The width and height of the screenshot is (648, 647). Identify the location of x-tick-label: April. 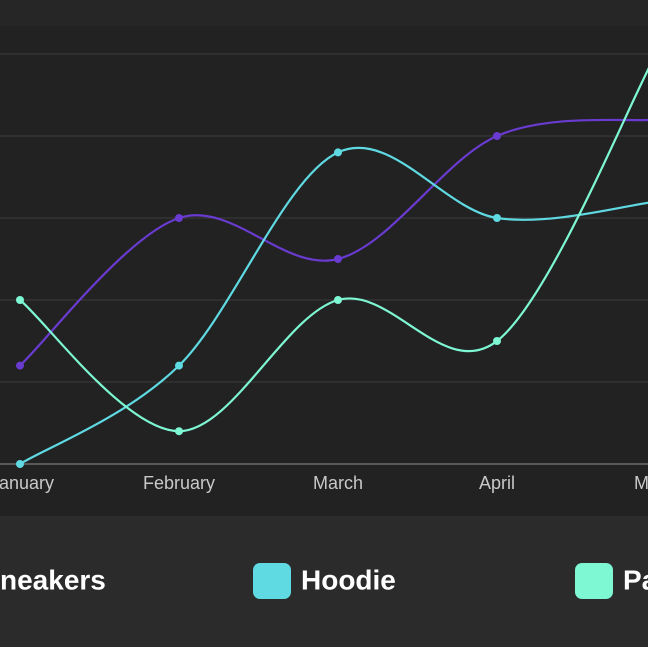
(497, 483).